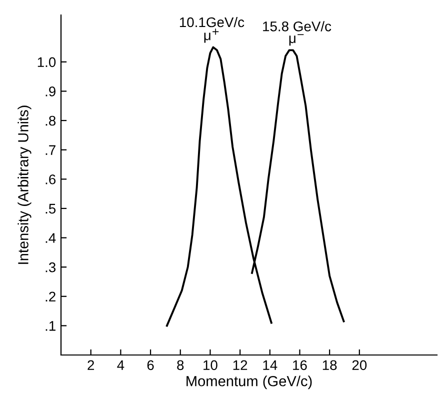 This screenshot has height=400, width=439. What do you see at coordinates (91, 365) in the screenshot?
I see `x-tick-label: 2` at bounding box center [91, 365].